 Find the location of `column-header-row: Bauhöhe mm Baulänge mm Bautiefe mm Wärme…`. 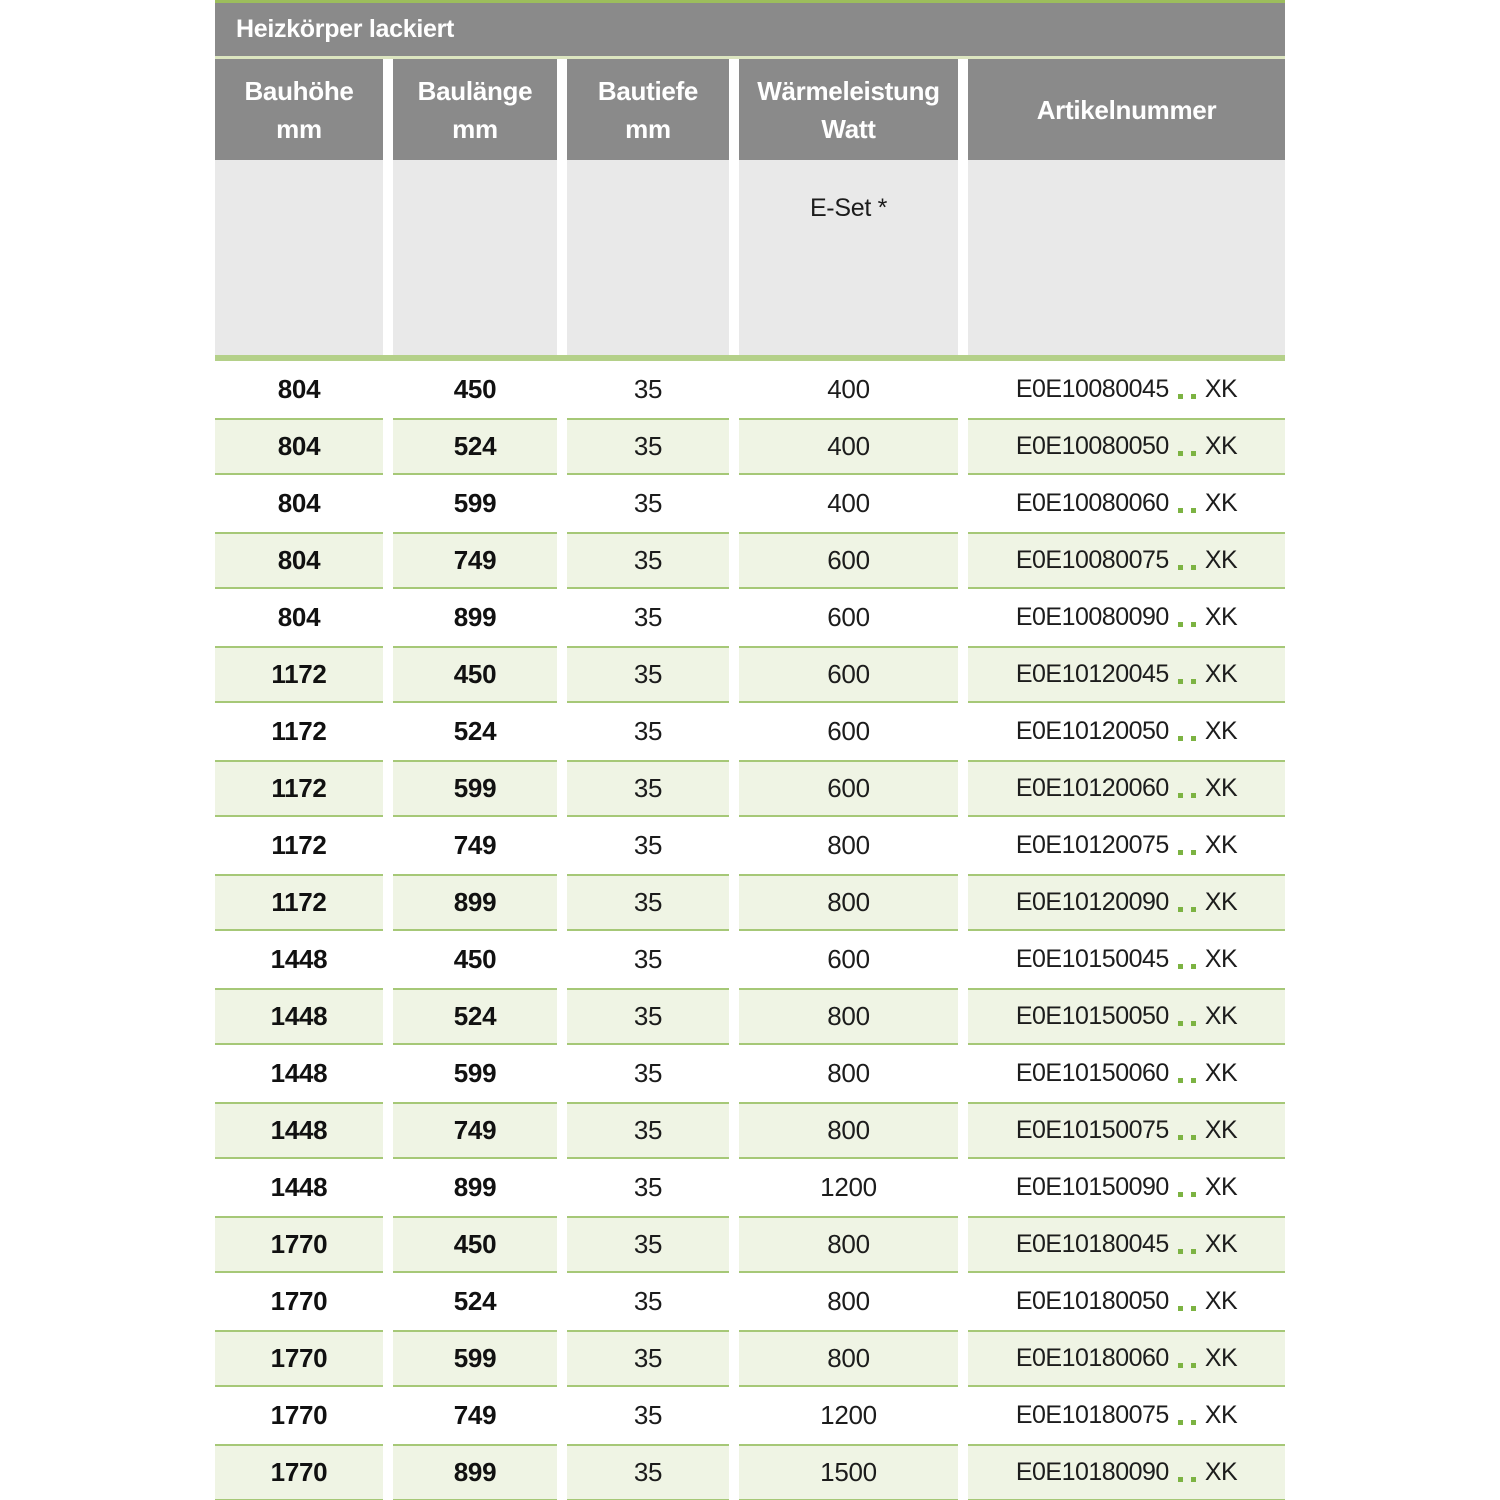

column-header-row: Bauhöhe mm Baulänge mm Bautiefe mm Wärme… is located at coordinates (750, 109).